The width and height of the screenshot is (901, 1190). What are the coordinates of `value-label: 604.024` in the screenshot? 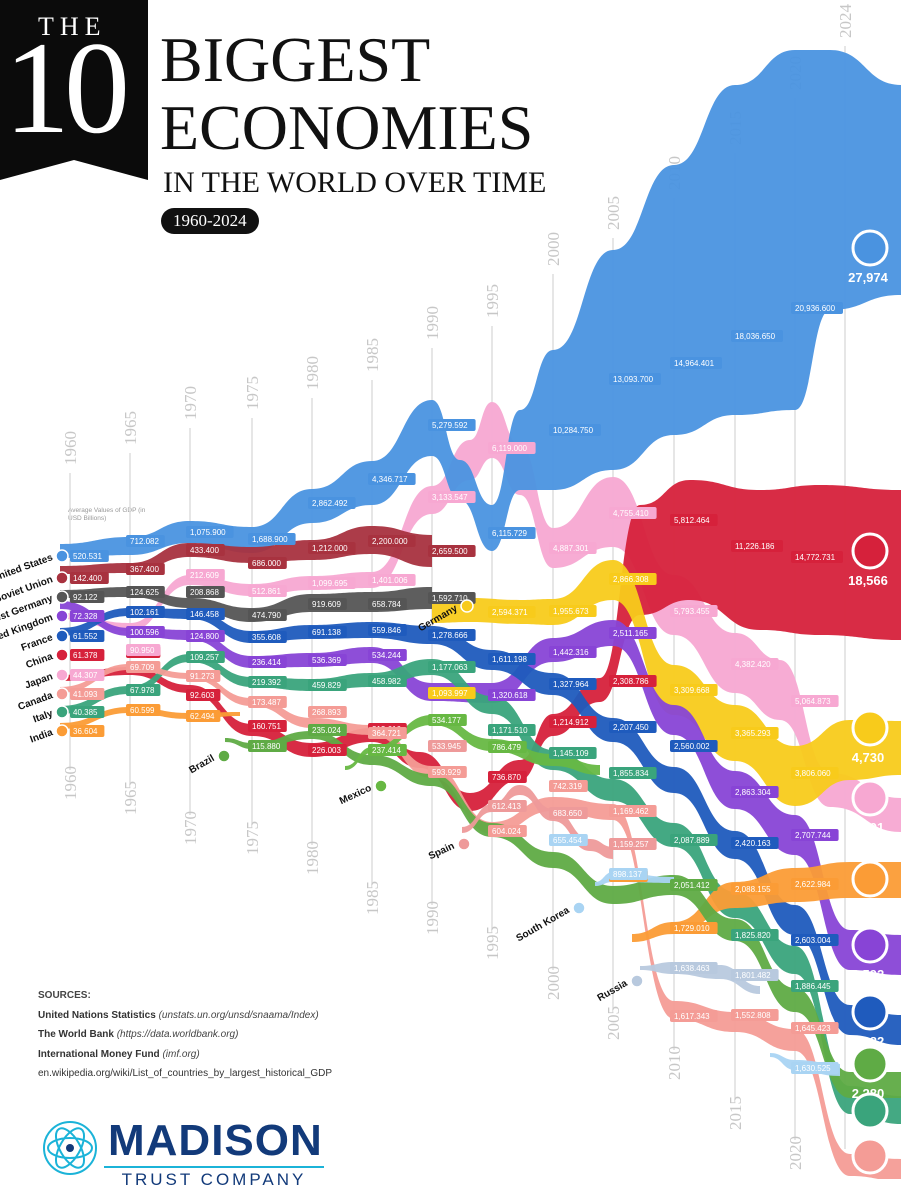 It's located at (506, 831).